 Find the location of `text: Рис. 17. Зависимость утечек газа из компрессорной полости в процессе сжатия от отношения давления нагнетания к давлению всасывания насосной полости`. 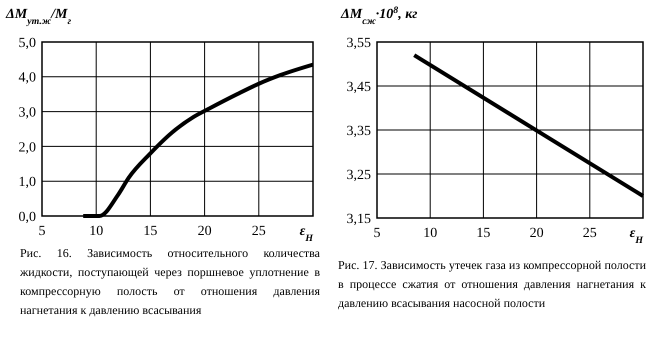

text: Рис. 17. Зависимость утечек газа из компрессорной полости в процессе сжатия от отношения давления нагнетания к давлению всасывания насосной полости is located at coordinates (492, 284).